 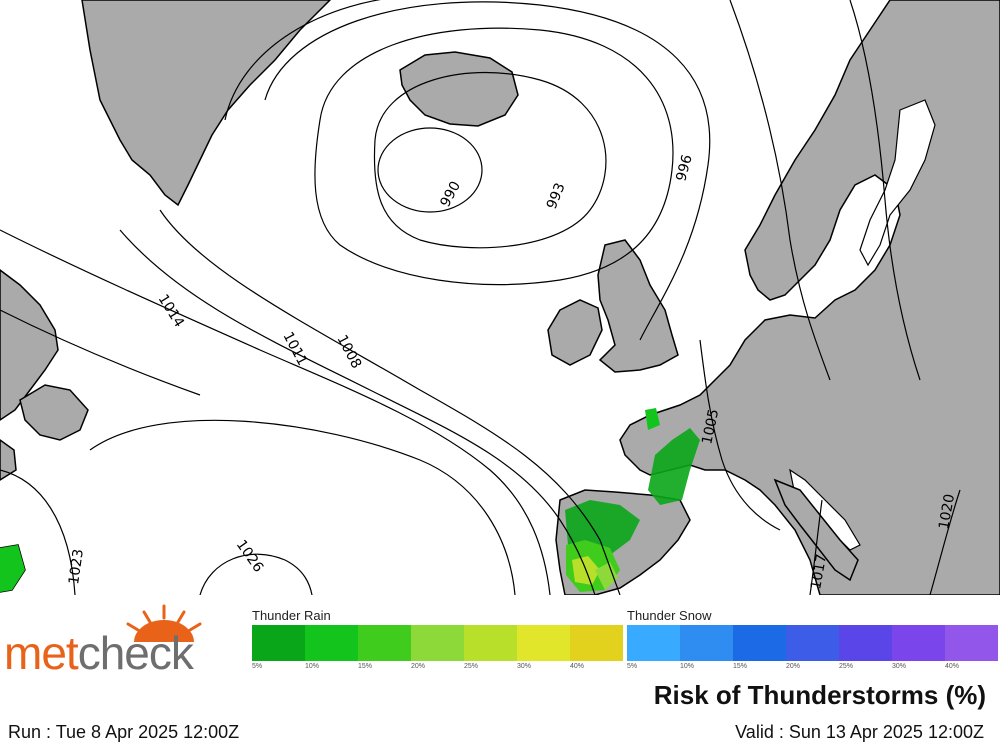 I want to click on valid-time: Valid : Sun 13 Apr 2025 12:00Z, so click(x=859, y=732).